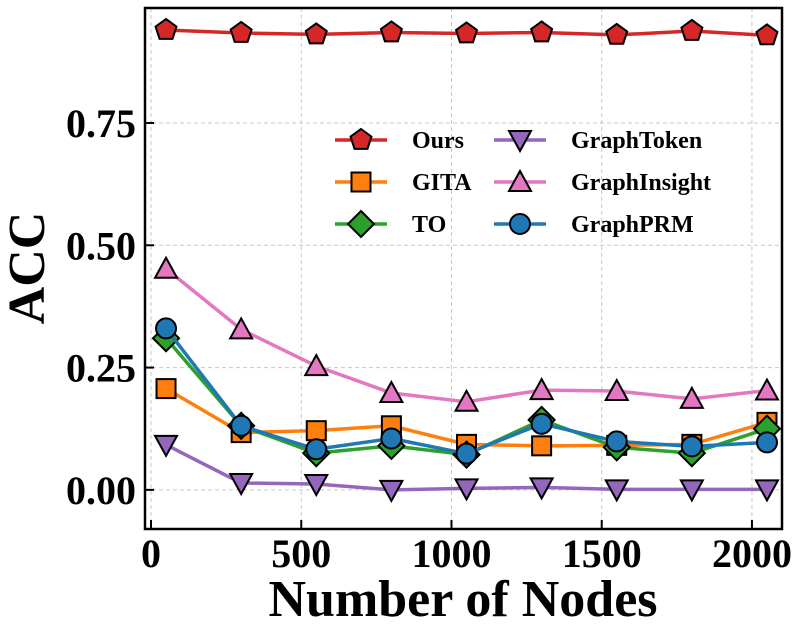 Image resolution: width=793 pixels, height=633 pixels. Describe the element at coordinates (451, 553) in the screenshot. I see `x-tick-label: 1000` at that location.